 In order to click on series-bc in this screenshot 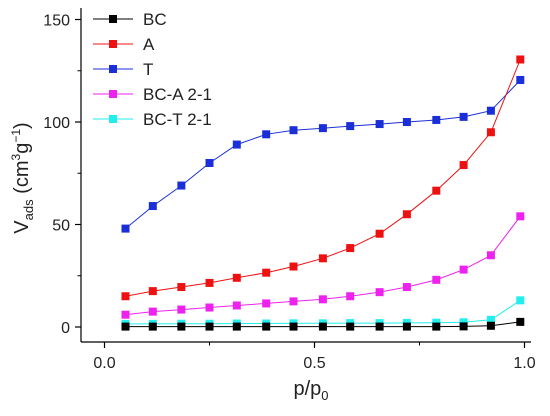, I will do `click(323, 324)`.